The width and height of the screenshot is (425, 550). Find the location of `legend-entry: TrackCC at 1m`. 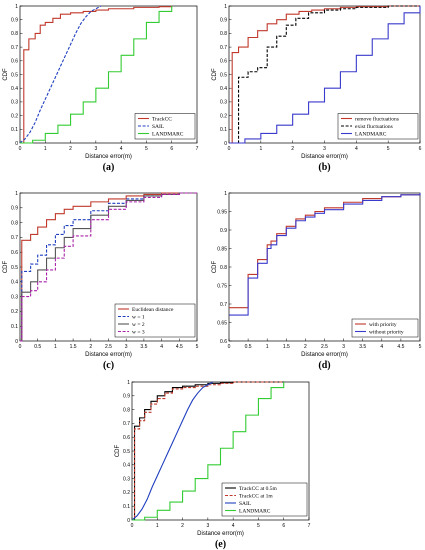

legend-entry: TrackCC at 1m is located at coordinates (256, 497).